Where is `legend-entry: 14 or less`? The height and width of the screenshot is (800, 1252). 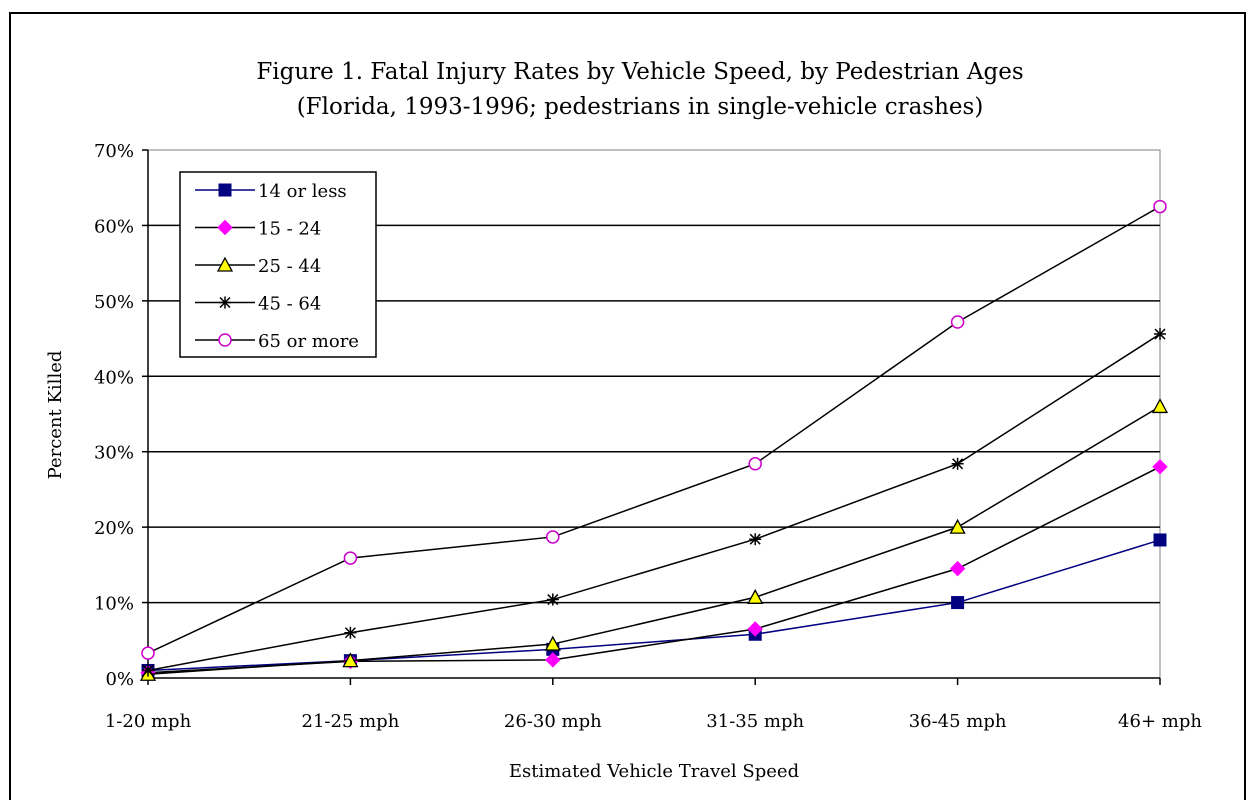 legend-entry: 14 or less is located at coordinates (271, 191).